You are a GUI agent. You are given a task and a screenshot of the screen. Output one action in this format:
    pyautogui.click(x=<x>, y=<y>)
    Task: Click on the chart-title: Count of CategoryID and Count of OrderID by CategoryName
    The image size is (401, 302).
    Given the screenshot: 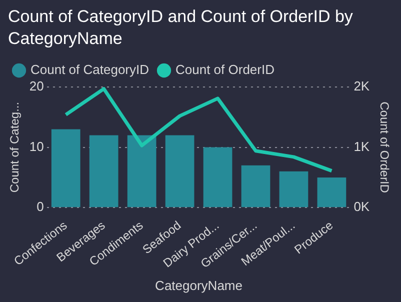 What is the action you would take?
    pyautogui.click(x=181, y=28)
    